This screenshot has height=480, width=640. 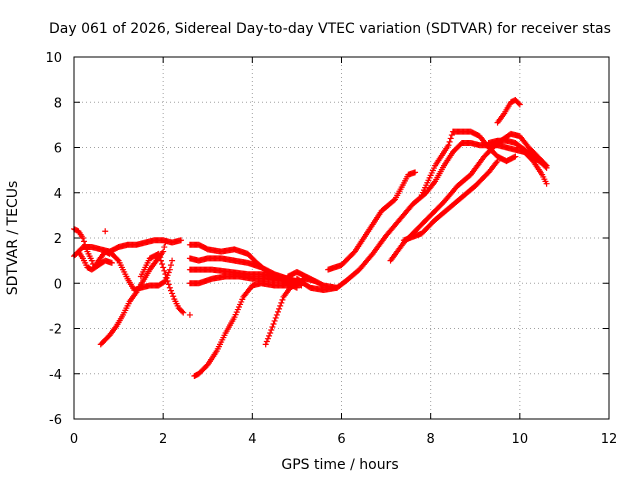 I want to click on y-tick-label: 10, so click(x=53, y=58).